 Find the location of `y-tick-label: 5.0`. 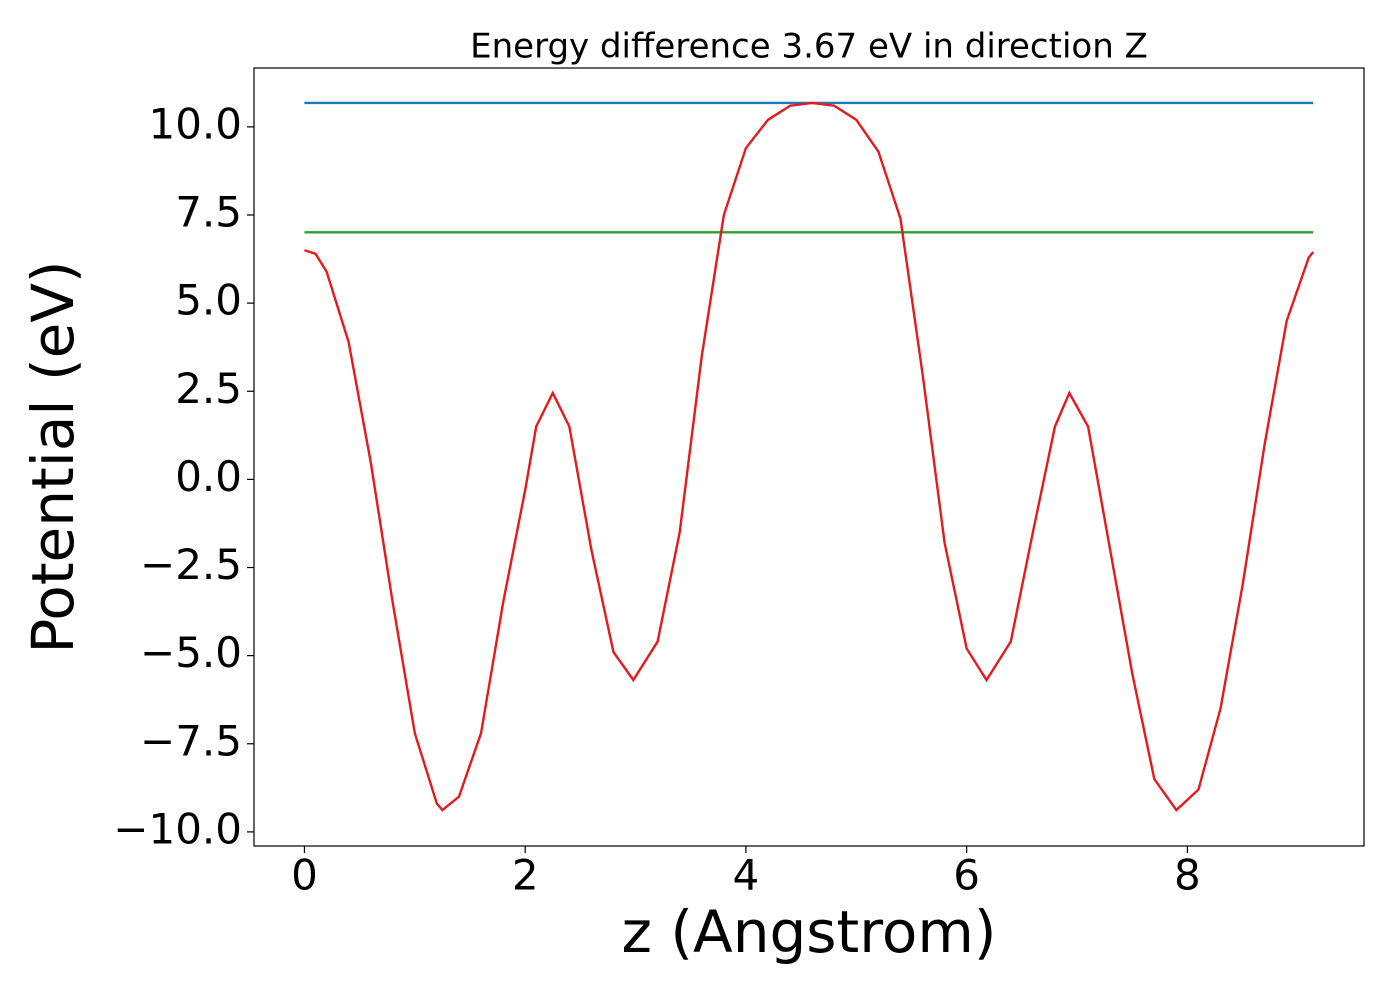

y-tick-label: 5.0 is located at coordinates (208, 300).